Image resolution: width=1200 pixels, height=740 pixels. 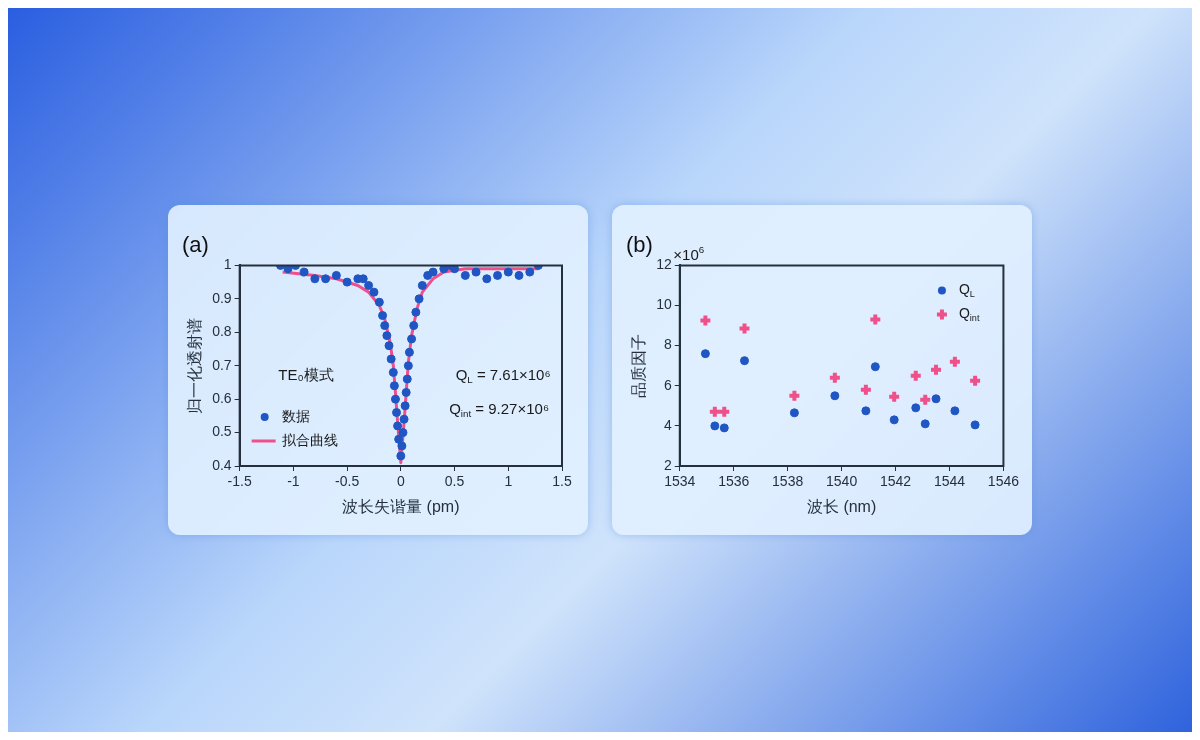 I want to click on y-tick-label: 0.9, so click(x=222, y=297).